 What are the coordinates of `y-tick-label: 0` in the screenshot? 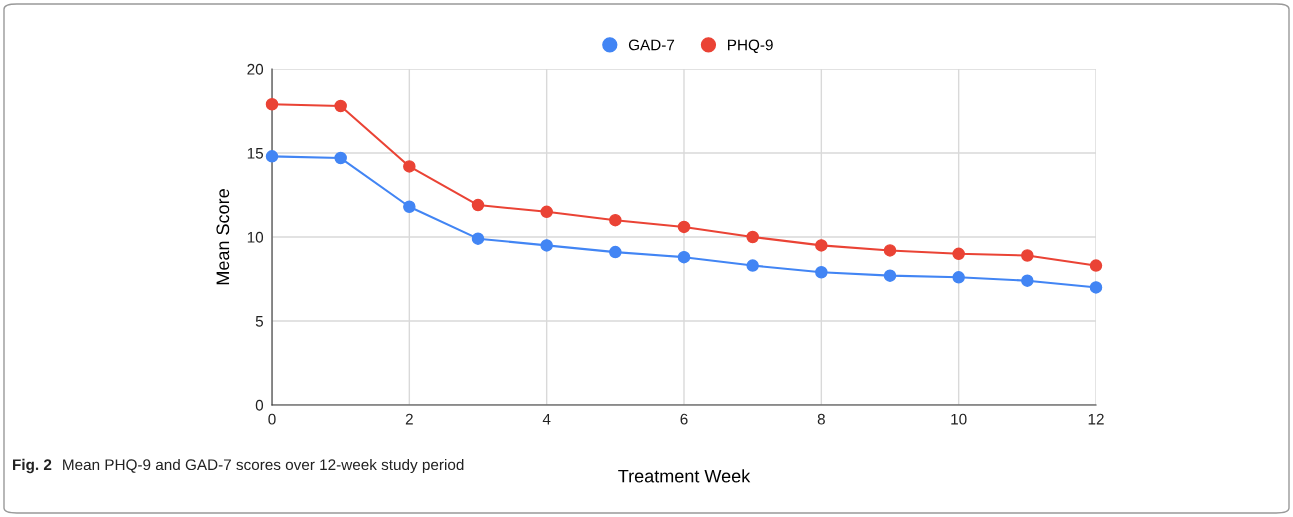 It's located at (259, 405).